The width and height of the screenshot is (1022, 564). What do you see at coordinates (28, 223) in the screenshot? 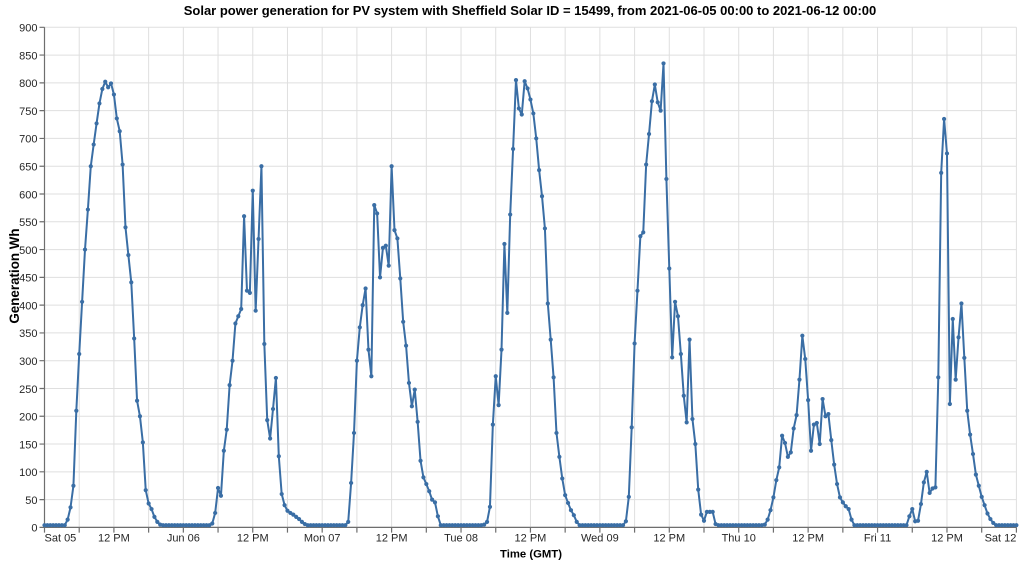
I see `svg-text: 550` at bounding box center [28, 223].